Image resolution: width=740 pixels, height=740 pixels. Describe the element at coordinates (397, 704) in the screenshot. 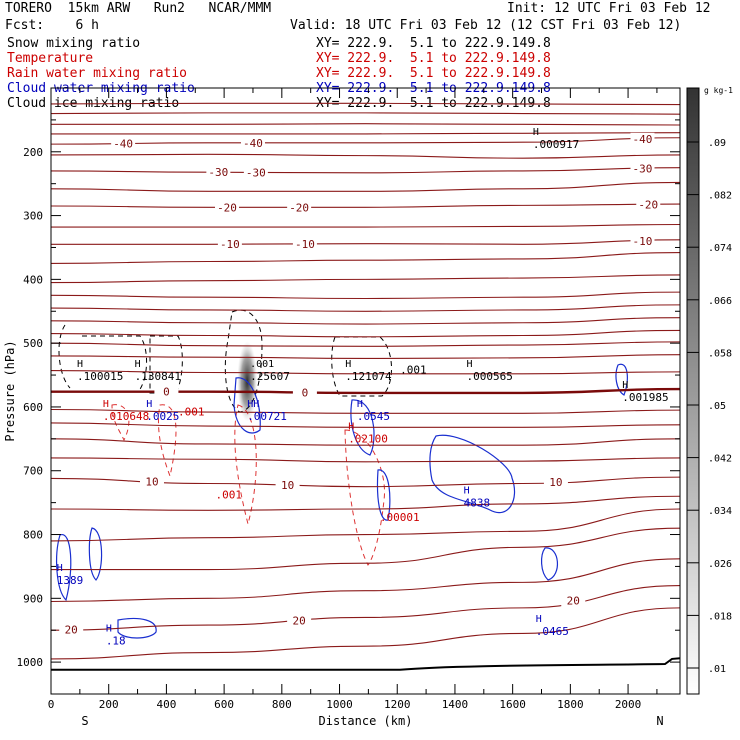

I see `x-tick-label: 1200` at that location.